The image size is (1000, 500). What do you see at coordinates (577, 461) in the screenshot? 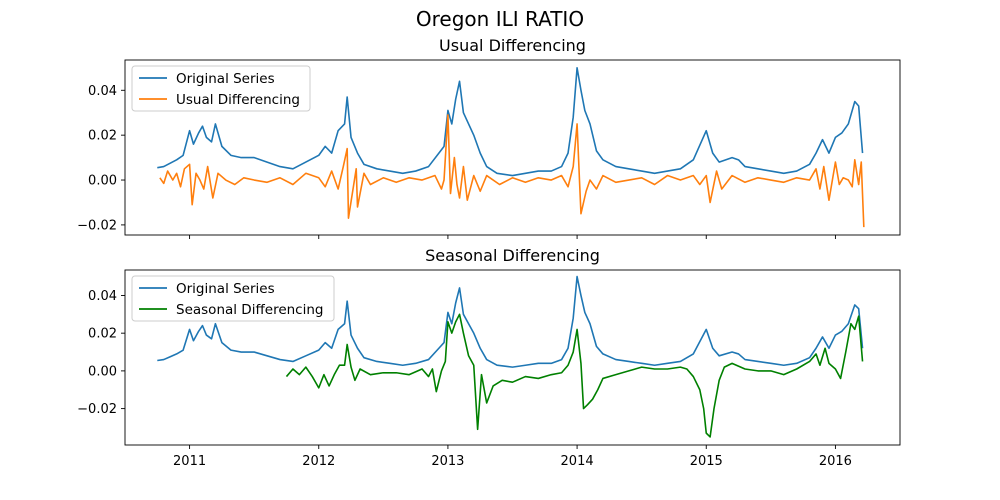
I see `x-tick-label: 2014` at bounding box center [577, 461].